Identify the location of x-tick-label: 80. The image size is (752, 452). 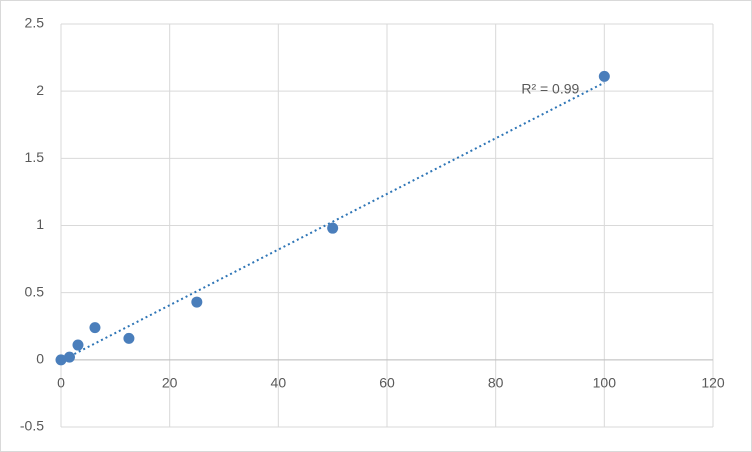
(496, 383).